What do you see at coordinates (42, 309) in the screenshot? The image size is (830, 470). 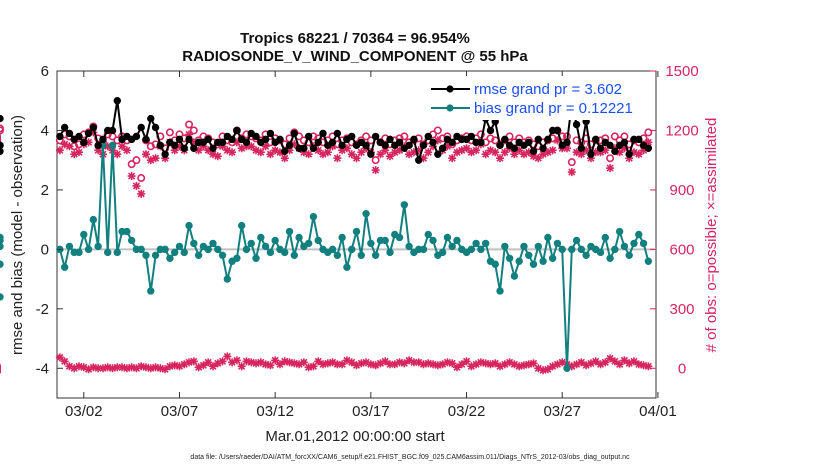 I see `y-left-tick-label: -2` at bounding box center [42, 309].